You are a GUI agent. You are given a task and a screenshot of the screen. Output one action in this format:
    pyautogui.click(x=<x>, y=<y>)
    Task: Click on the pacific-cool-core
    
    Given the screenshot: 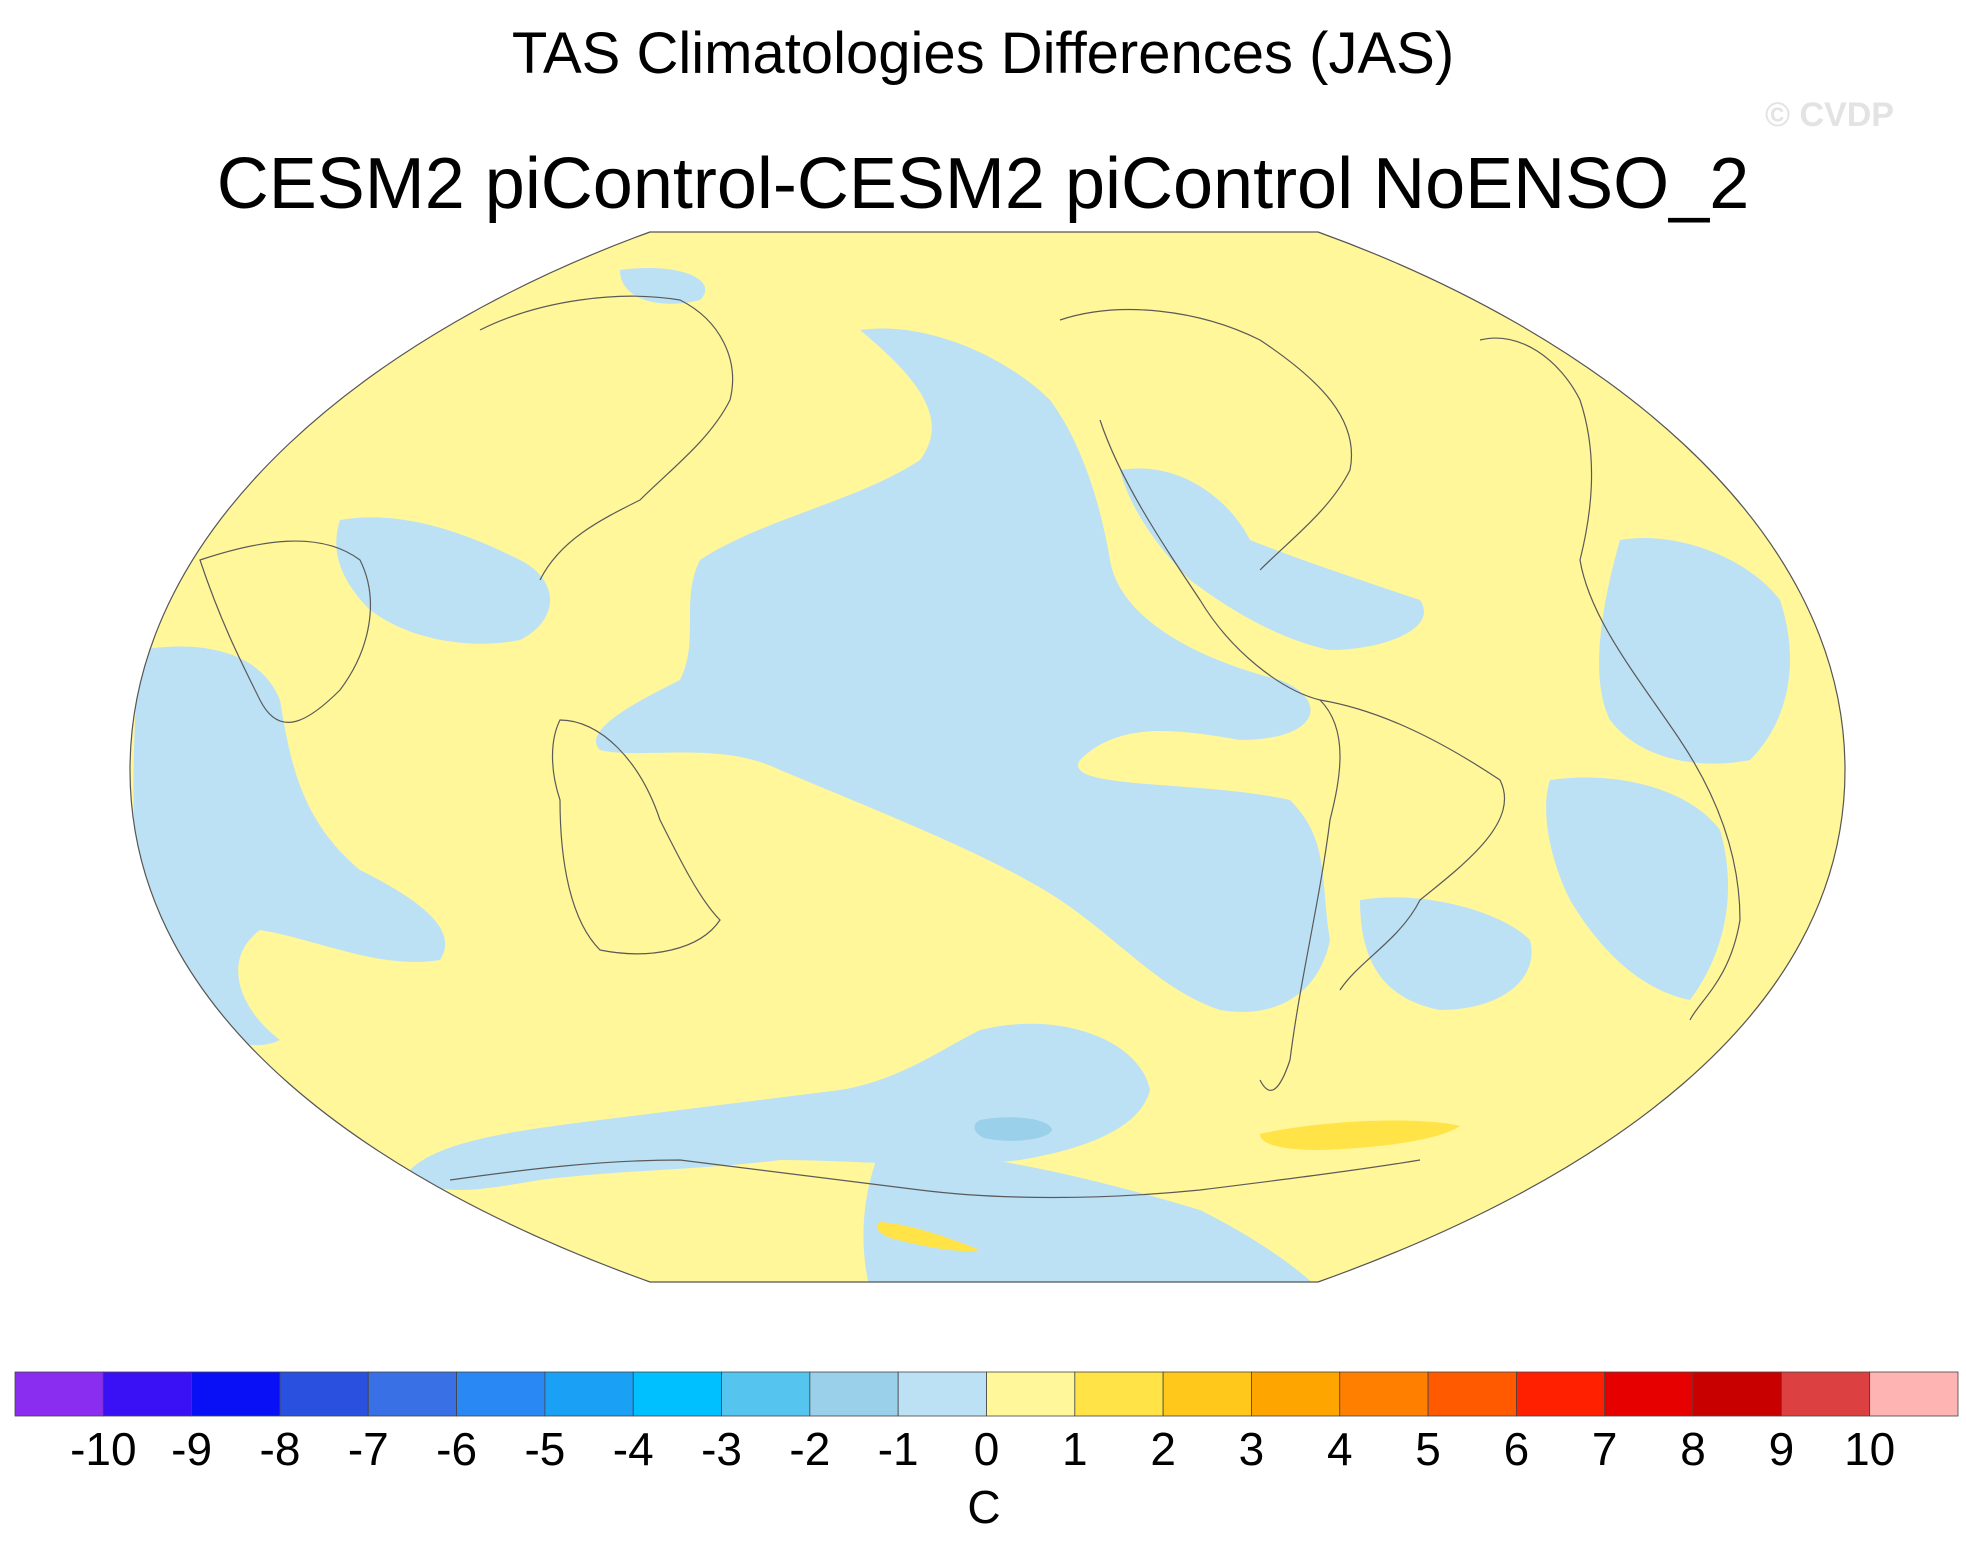 What is the action you would take?
    pyautogui.click(x=1013, y=1129)
    